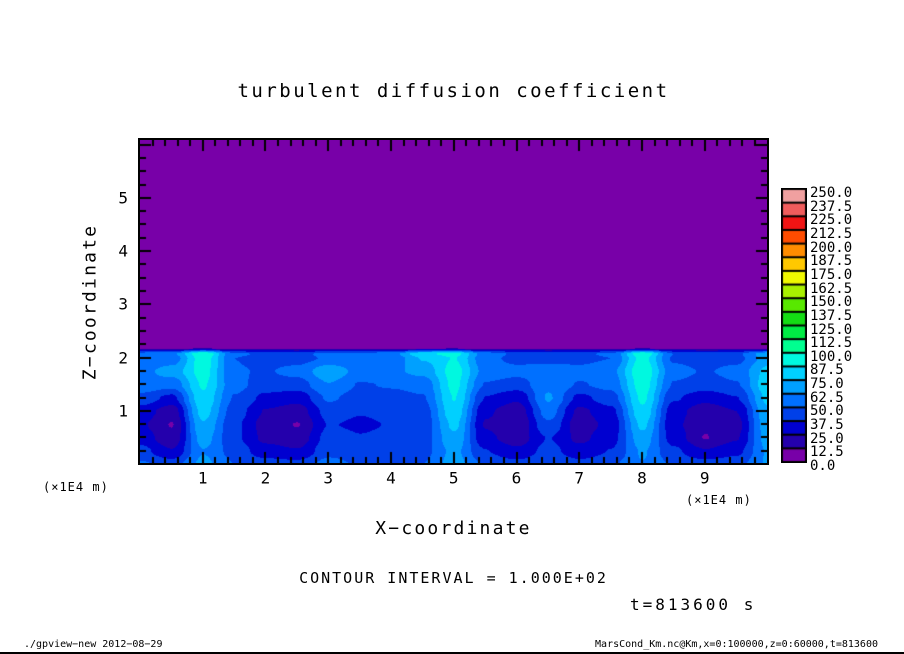 Image resolution: width=904 pixels, height=654 pixels. I want to click on colorbar-level-label: 25.0, so click(827, 438).